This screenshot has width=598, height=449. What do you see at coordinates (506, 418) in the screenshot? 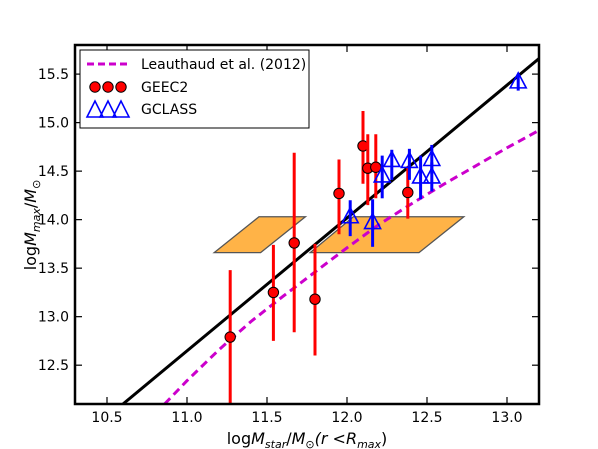
I see `x-tick-label: 13.0` at bounding box center [506, 418].